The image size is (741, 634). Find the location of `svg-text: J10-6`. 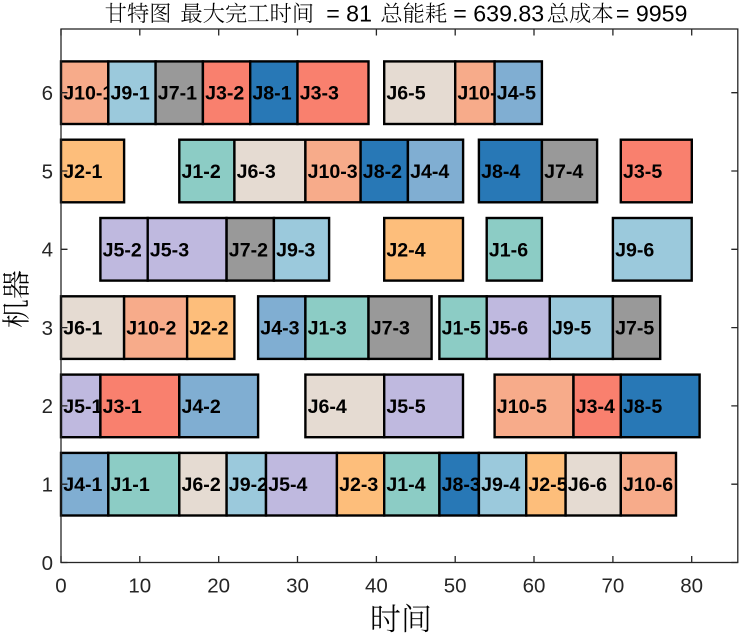

svg-text: J10-6 is located at coordinates (648, 485).